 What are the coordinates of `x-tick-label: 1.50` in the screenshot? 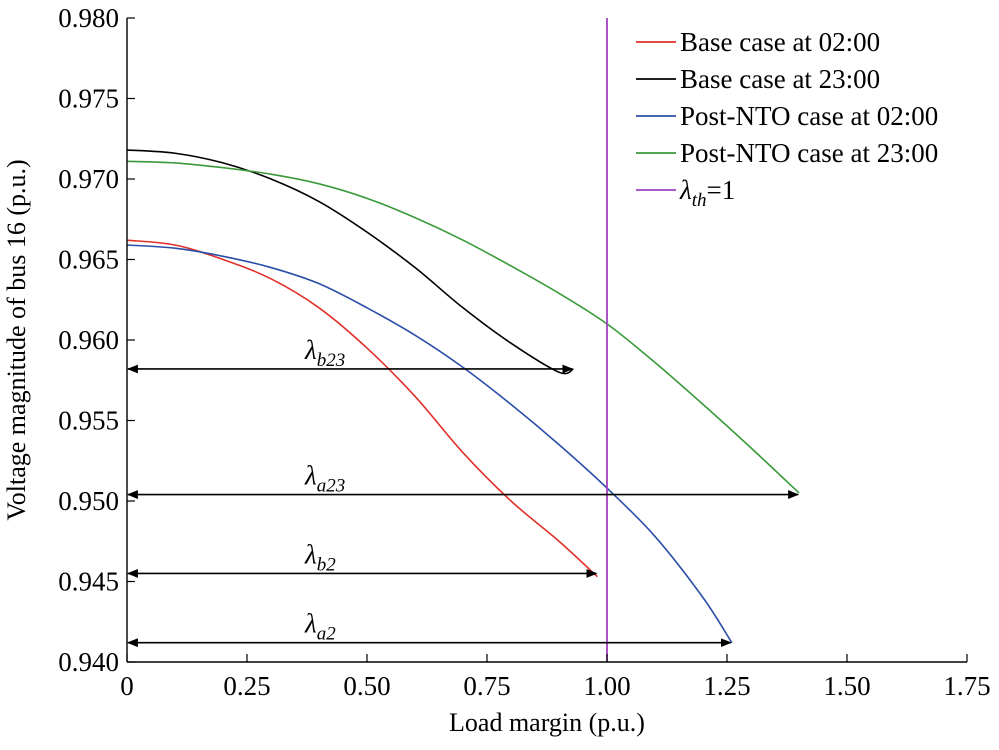 It's located at (846, 686).